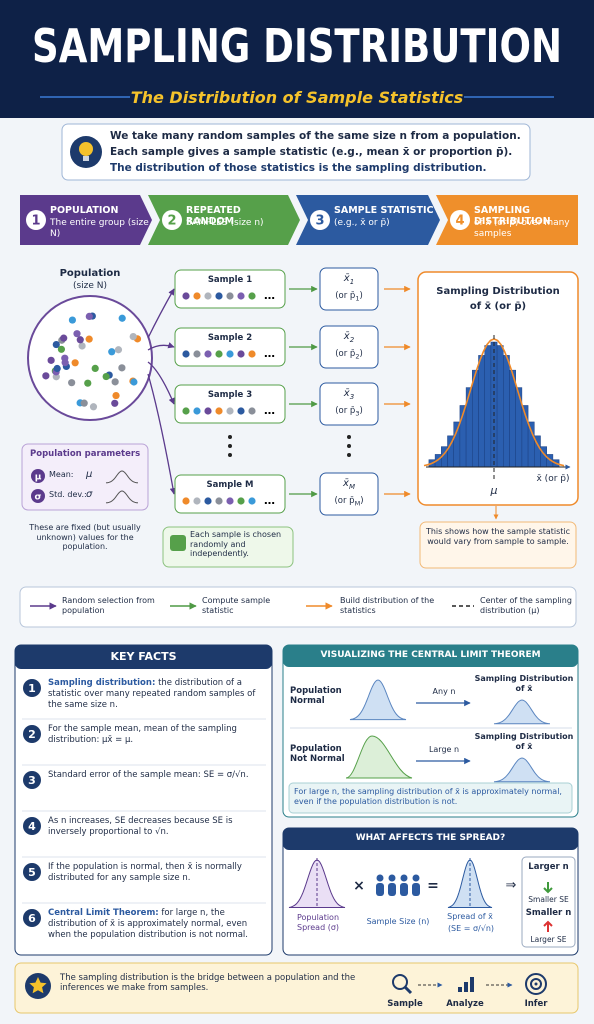 The width and height of the screenshot is (594, 1024). Describe the element at coordinates (143, 656) in the screenshot. I see `key-facts-title: KEY FACTS` at that location.